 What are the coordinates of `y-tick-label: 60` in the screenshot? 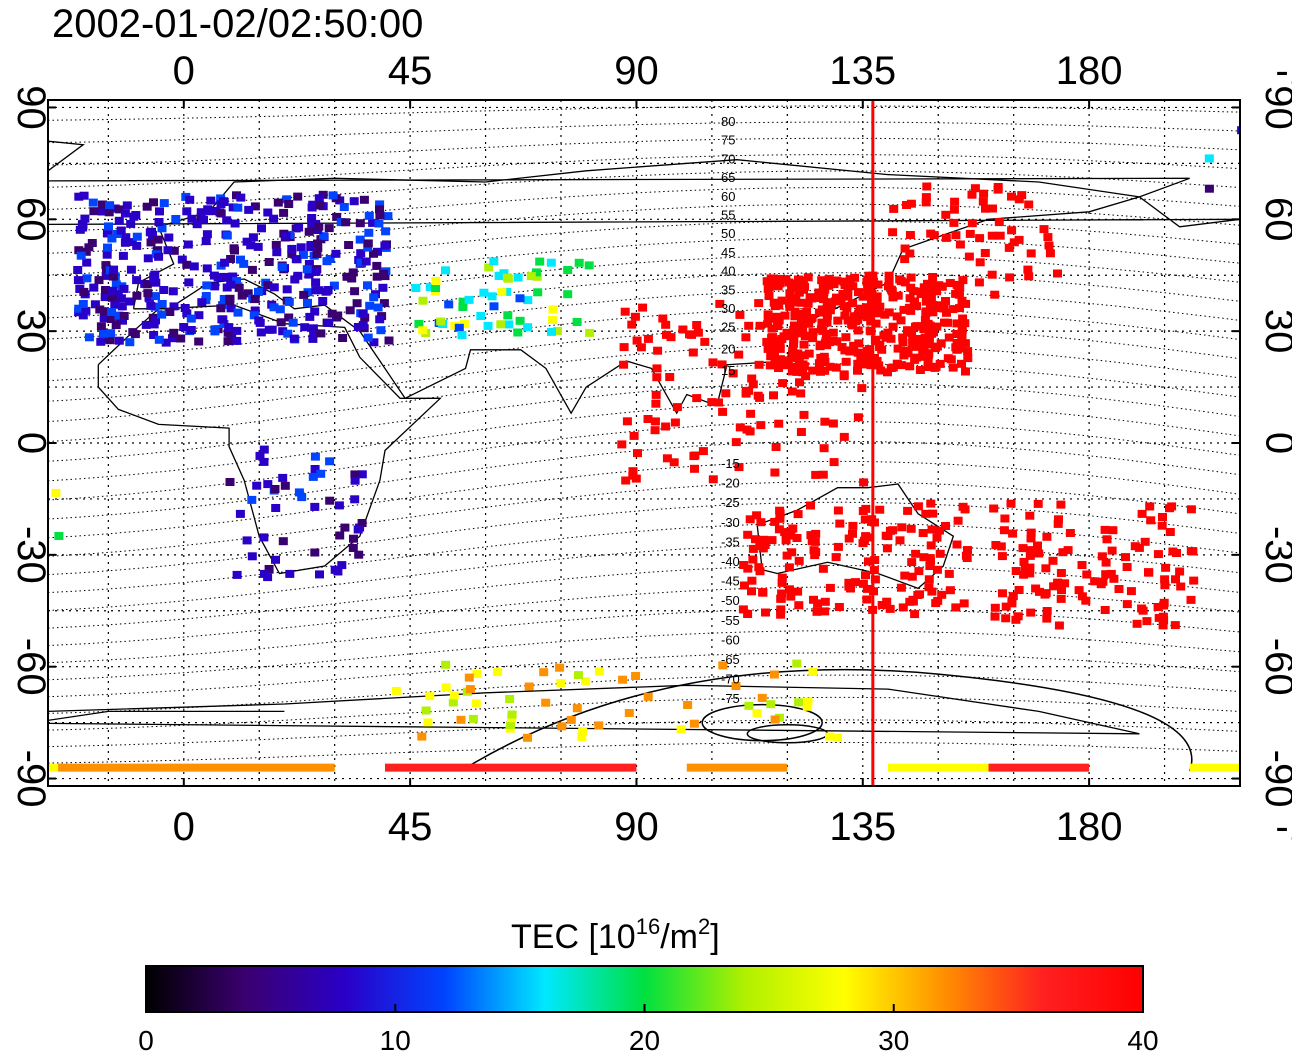 It's located at (31, 219).